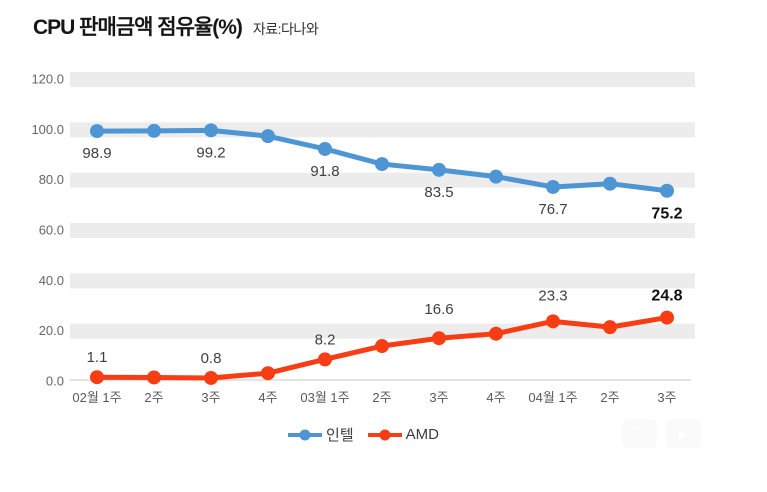 Image resolution: width=767 pixels, height=492 pixels. I want to click on y-axis-tick-label: 80.0, so click(51, 179).